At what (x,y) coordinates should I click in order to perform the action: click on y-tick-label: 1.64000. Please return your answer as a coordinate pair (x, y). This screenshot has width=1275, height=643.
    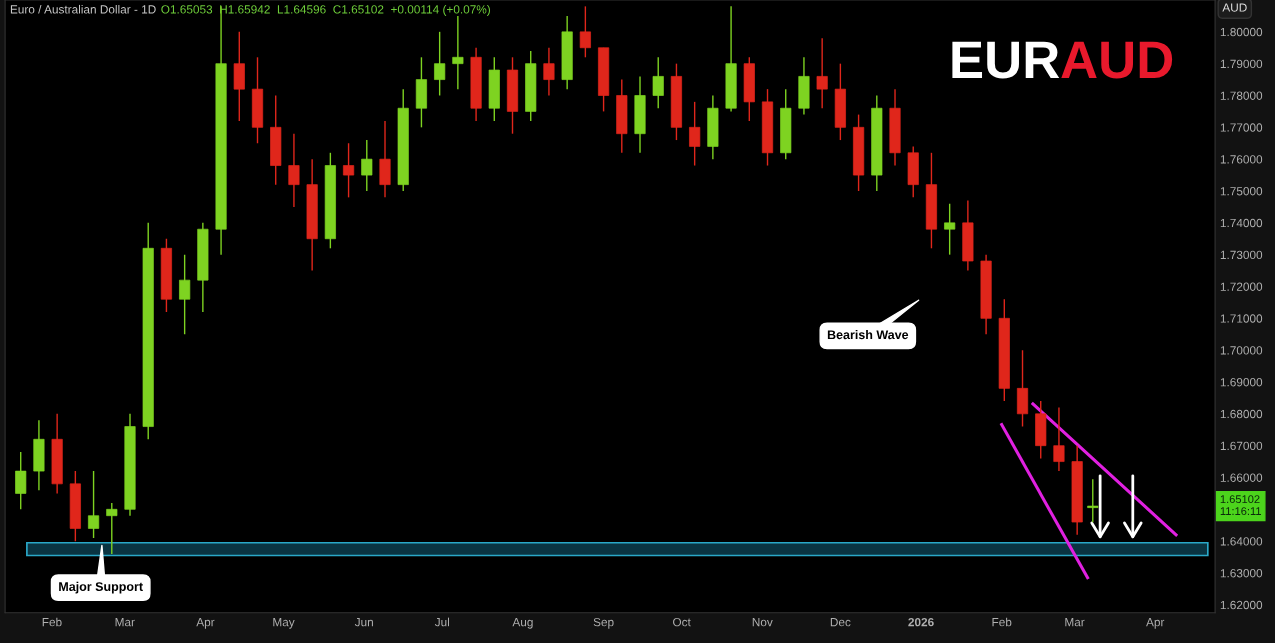
    Looking at the image, I should click on (1241, 541).